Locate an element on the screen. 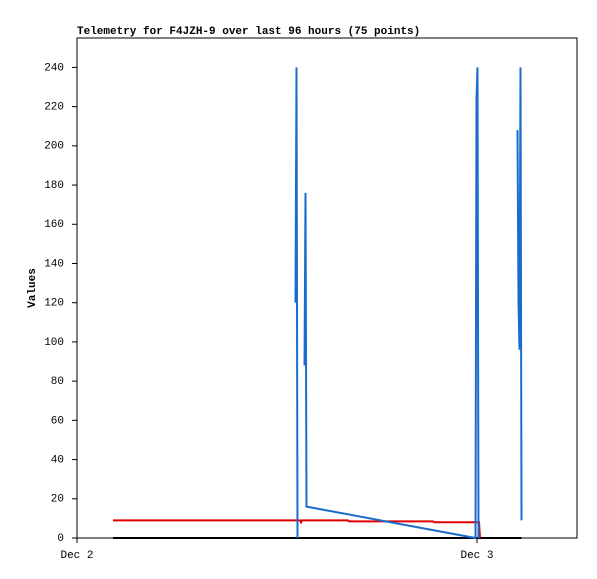 Image resolution: width=597 pixels, height=579 pixels. y-tick-label: 180 is located at coordinates (54, 186).